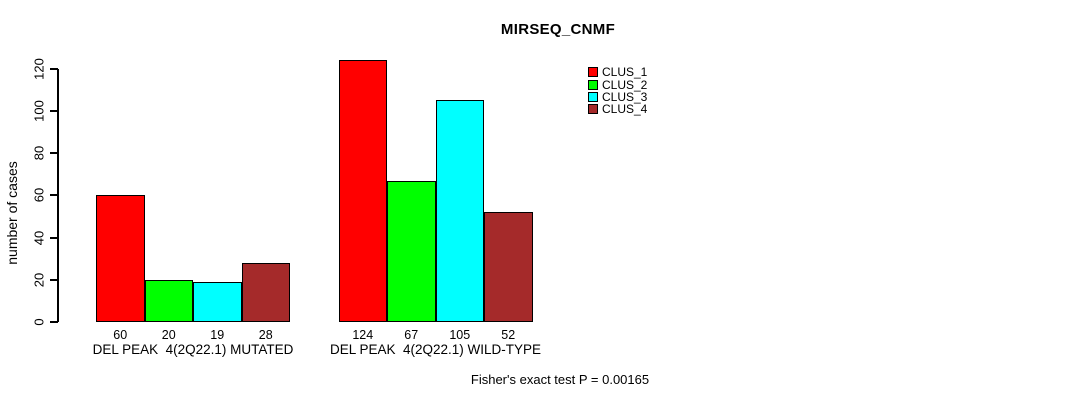 The height and width of the screenshot is (400, 1090). Describe the element at coordinates (265, 335) in the screenshot. I see `bar-value-label: 28` at that location.